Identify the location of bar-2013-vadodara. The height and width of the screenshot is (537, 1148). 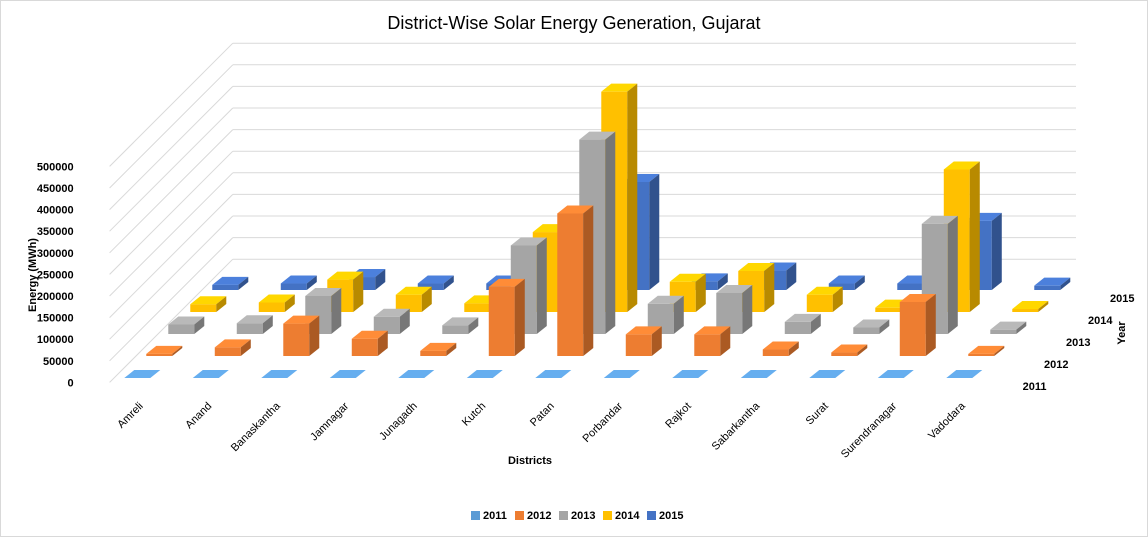
(1008, 327).